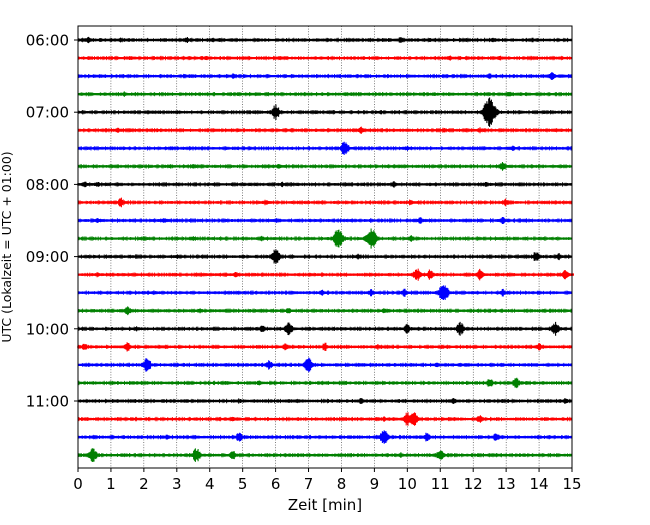 The image size is (650, 525). Describe the element at coordinates (440, 484) in the screenshot. I see `x-tick-label: 11` at that location.